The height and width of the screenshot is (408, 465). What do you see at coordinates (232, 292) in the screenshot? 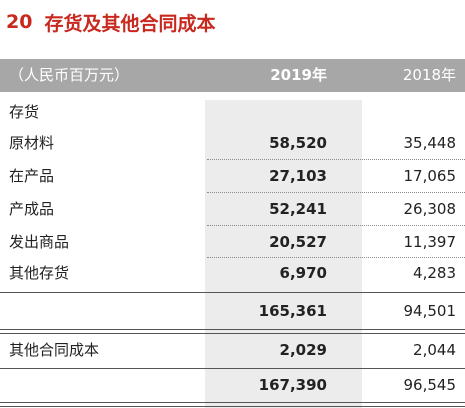
I see `subtotal-rule` at bounding box center [232, 292].